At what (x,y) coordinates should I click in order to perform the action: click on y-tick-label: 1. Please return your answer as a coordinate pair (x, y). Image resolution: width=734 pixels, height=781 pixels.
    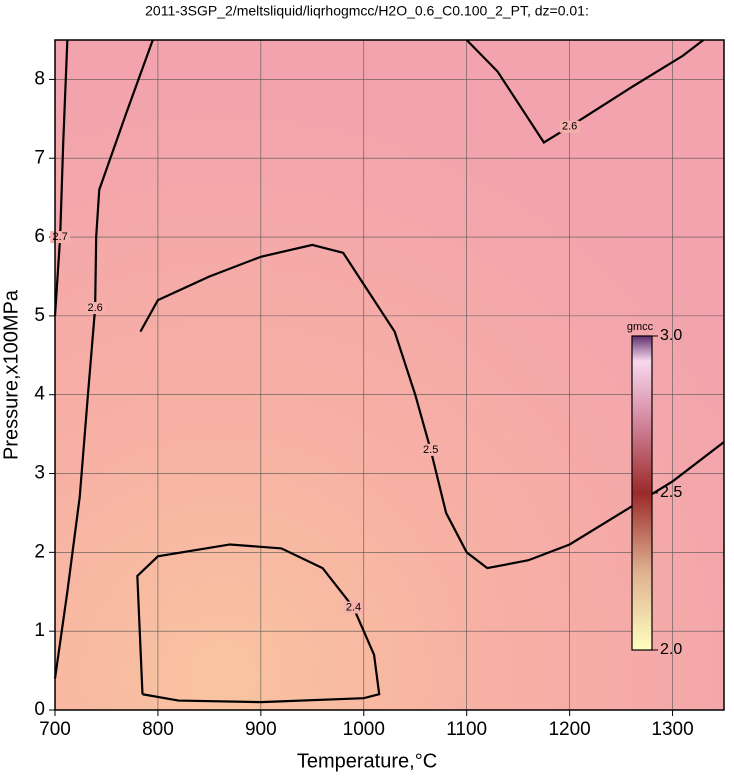
    Looking at the image, I should click on (39, 630).